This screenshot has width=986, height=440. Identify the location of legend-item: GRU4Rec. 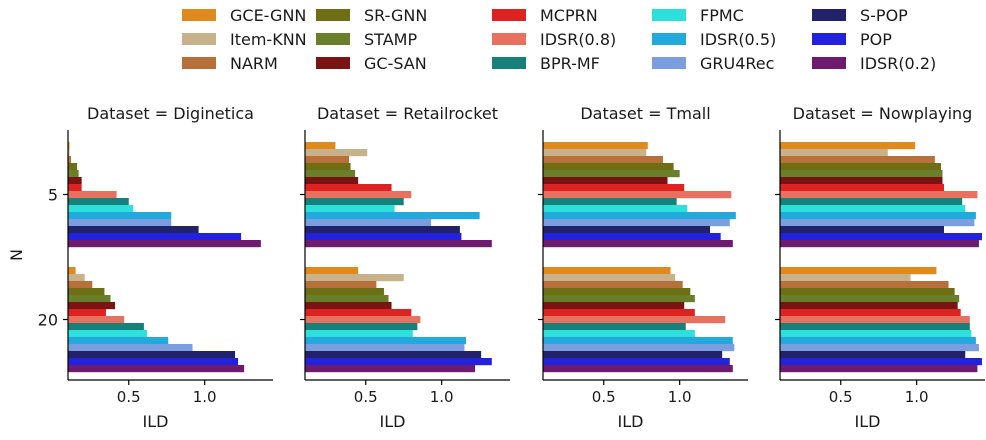
(713, 63).